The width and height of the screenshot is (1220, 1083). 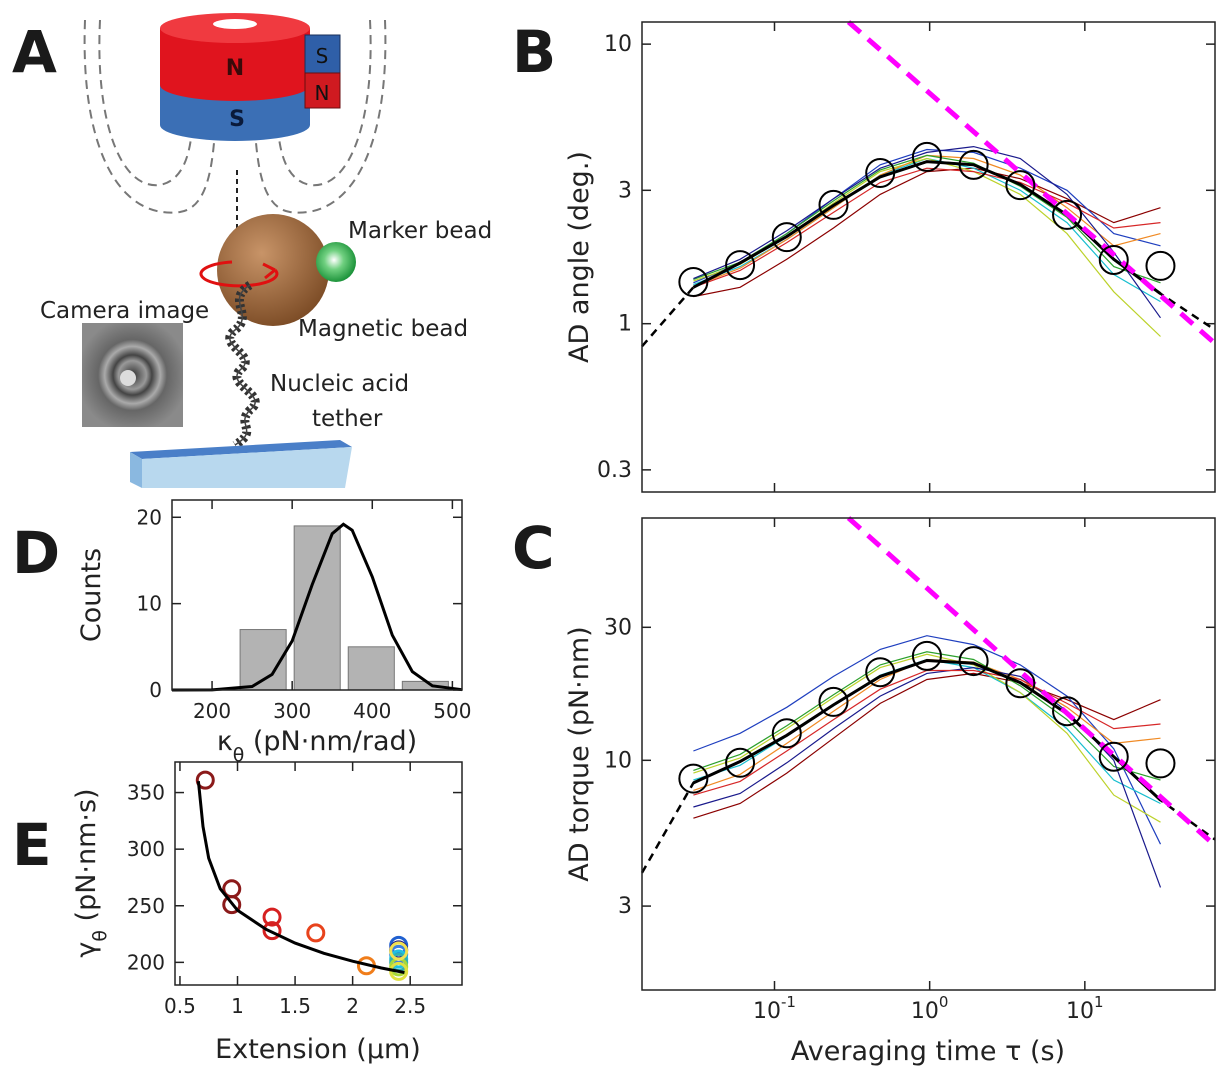 I want to click on panel-letter: E, so click(x=32, y=845).